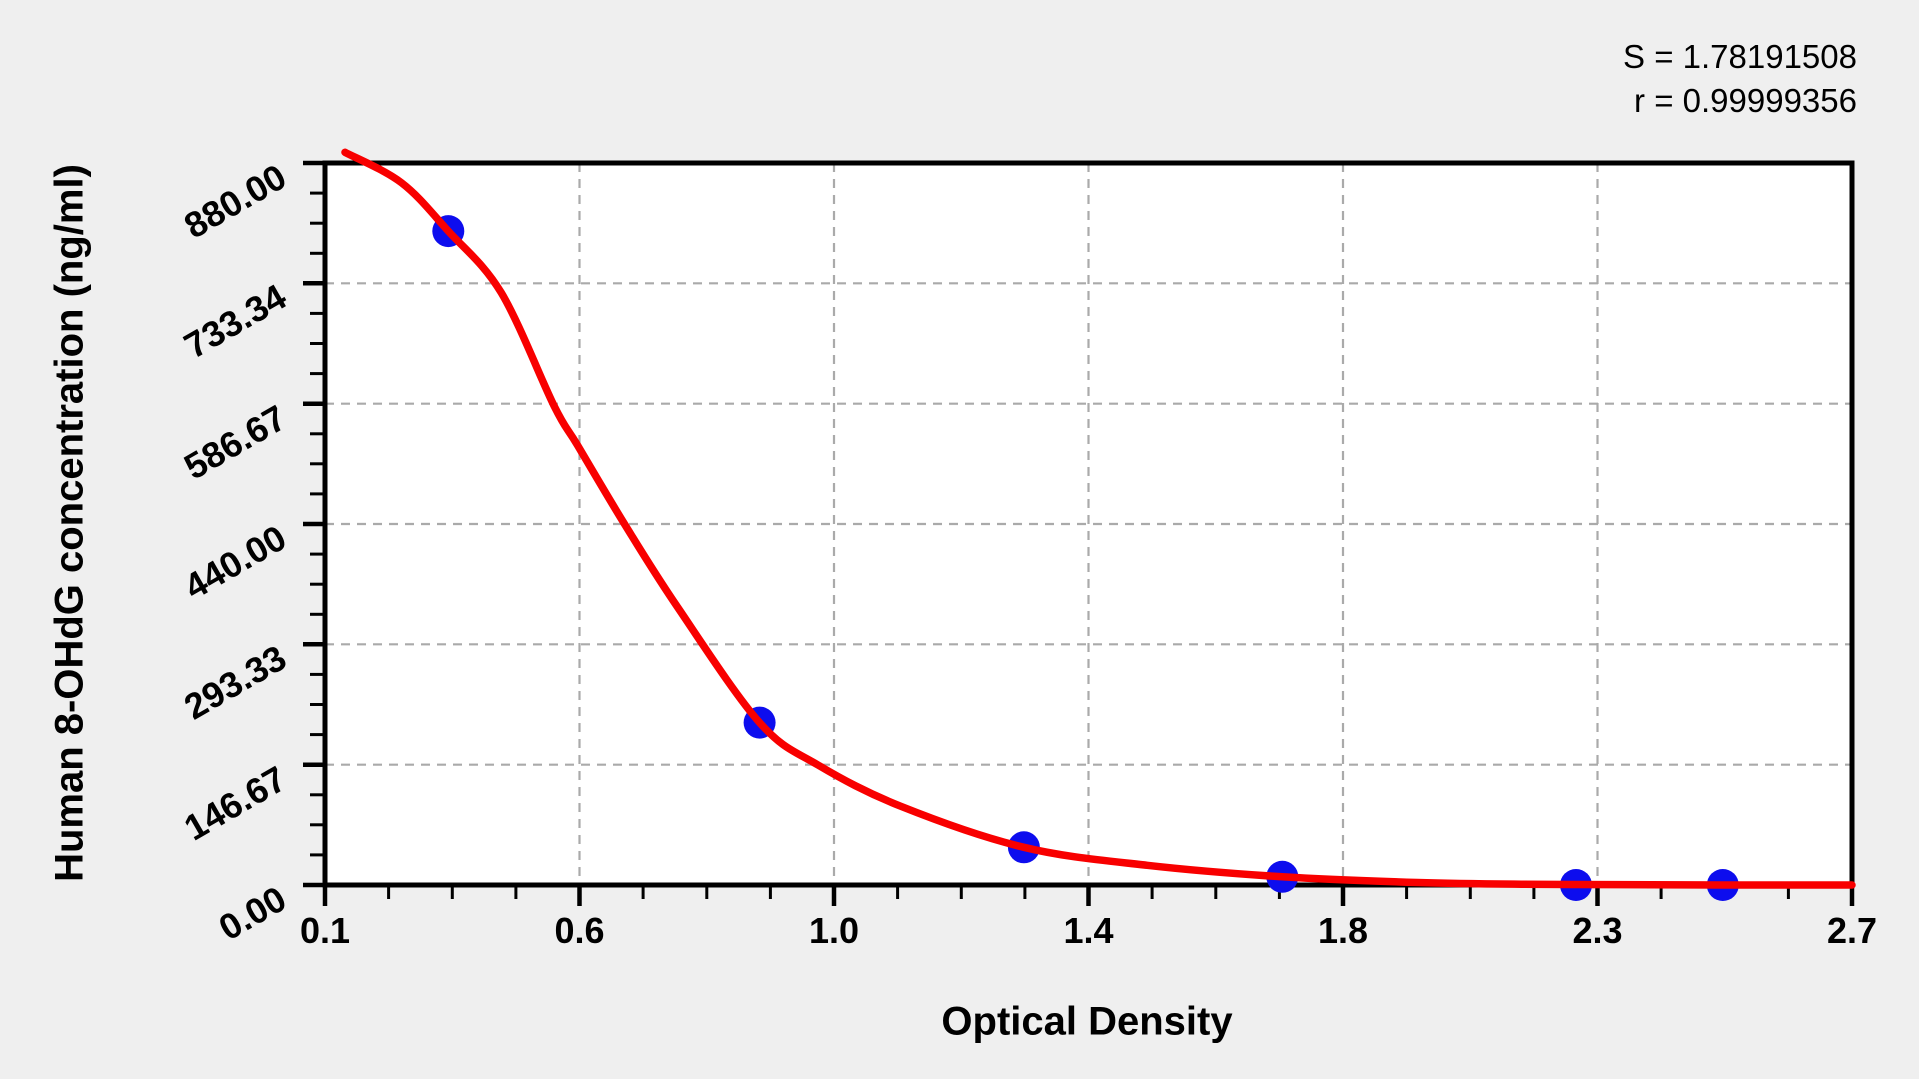 The width and height of the screenshot is (1919, 1079). What do you see at coordinates (325, 930) in the screenshot?
I see `x-tick-label: 0.1` at bounding box center [325, 930].